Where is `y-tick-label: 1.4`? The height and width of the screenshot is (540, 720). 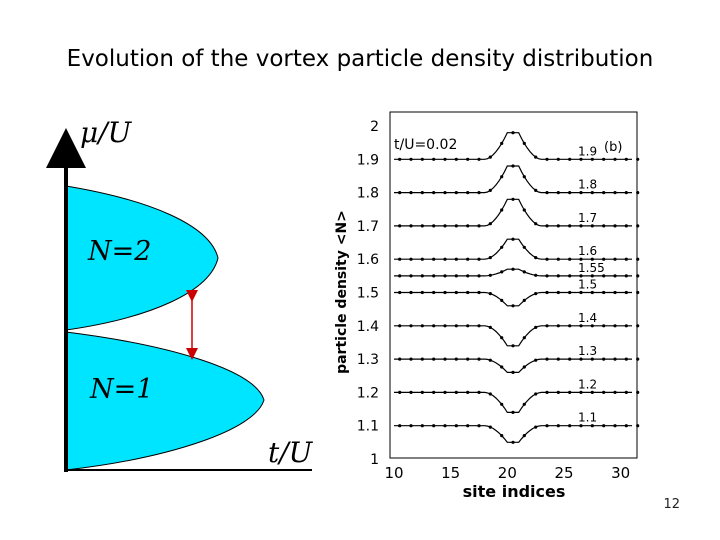 y-tick-label: 1.4 is located at coordinates (368, 327).